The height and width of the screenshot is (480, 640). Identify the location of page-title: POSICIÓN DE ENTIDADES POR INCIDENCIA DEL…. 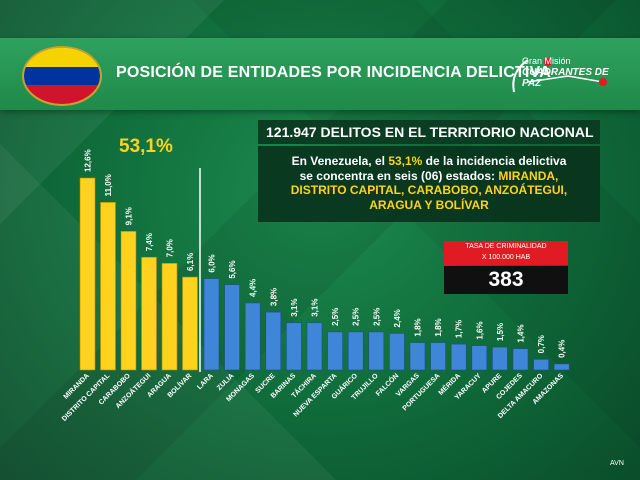
(334, 72).